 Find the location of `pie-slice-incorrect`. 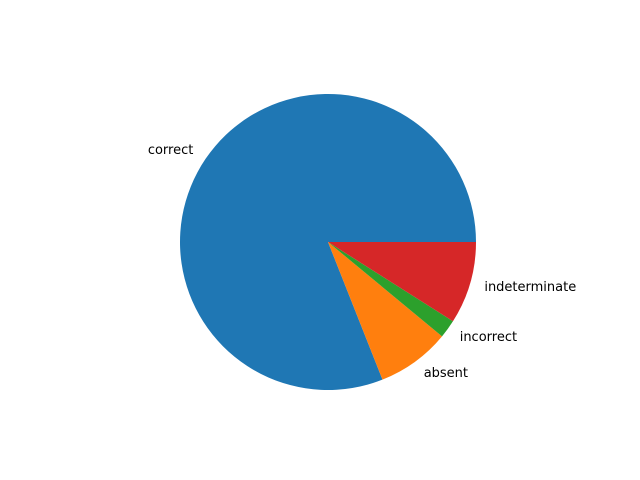

pie-slice-incorrect is located at coordinates (390, 289).